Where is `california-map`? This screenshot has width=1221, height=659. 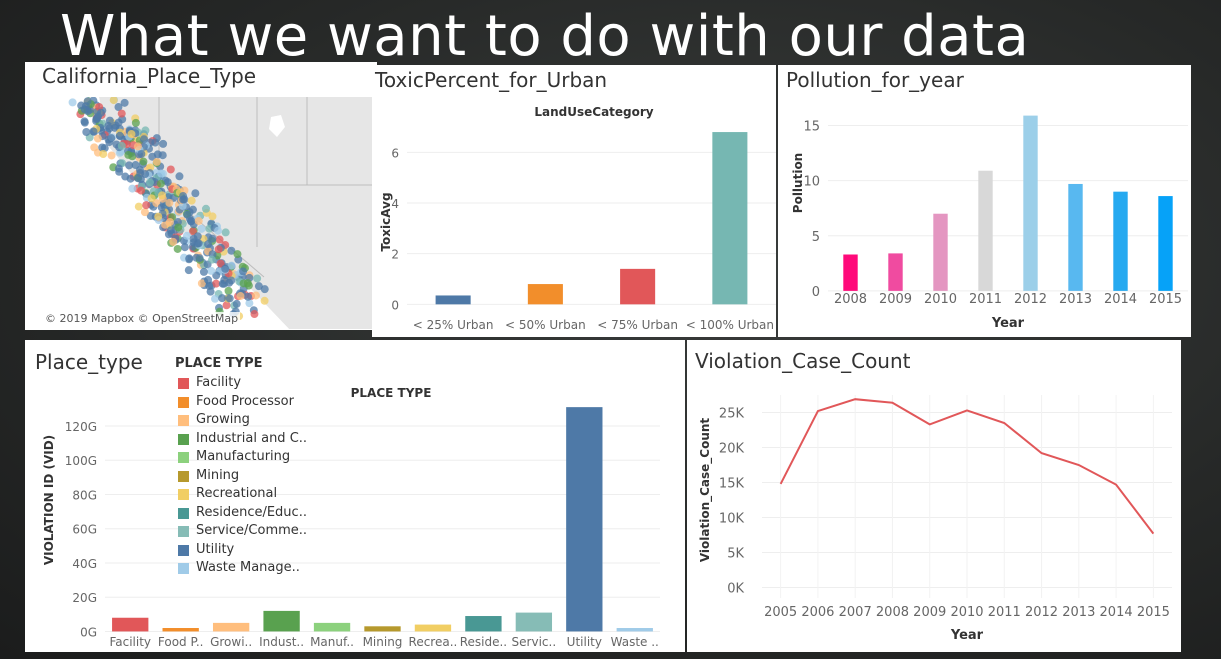
california-map is located at coordinates (206, 213).